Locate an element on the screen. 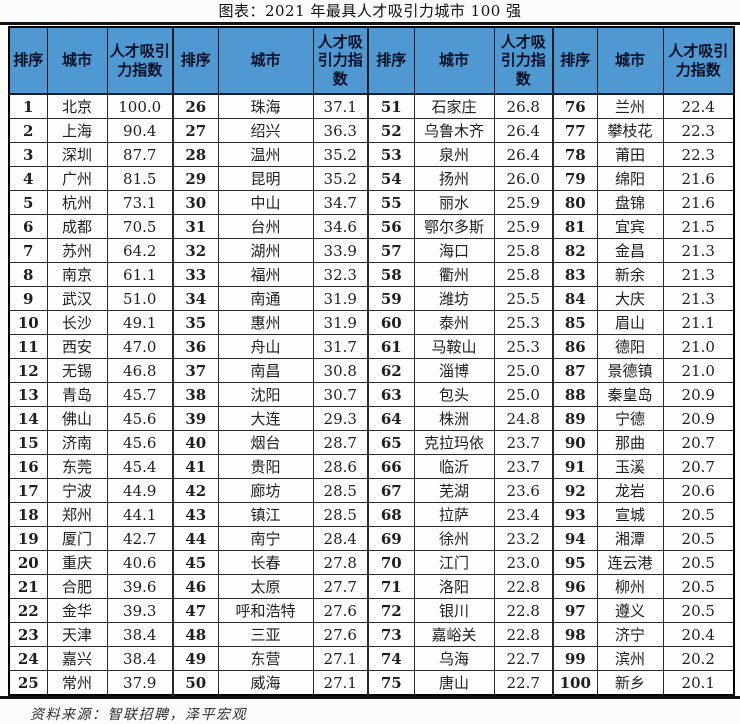 This screenshot has width=740, height=724. table-row: 15 济南 45.6 40 烟台 28.7 65 克拉玛依 23.7 90 那曲 20.7 is located at coordinates (371, 442).